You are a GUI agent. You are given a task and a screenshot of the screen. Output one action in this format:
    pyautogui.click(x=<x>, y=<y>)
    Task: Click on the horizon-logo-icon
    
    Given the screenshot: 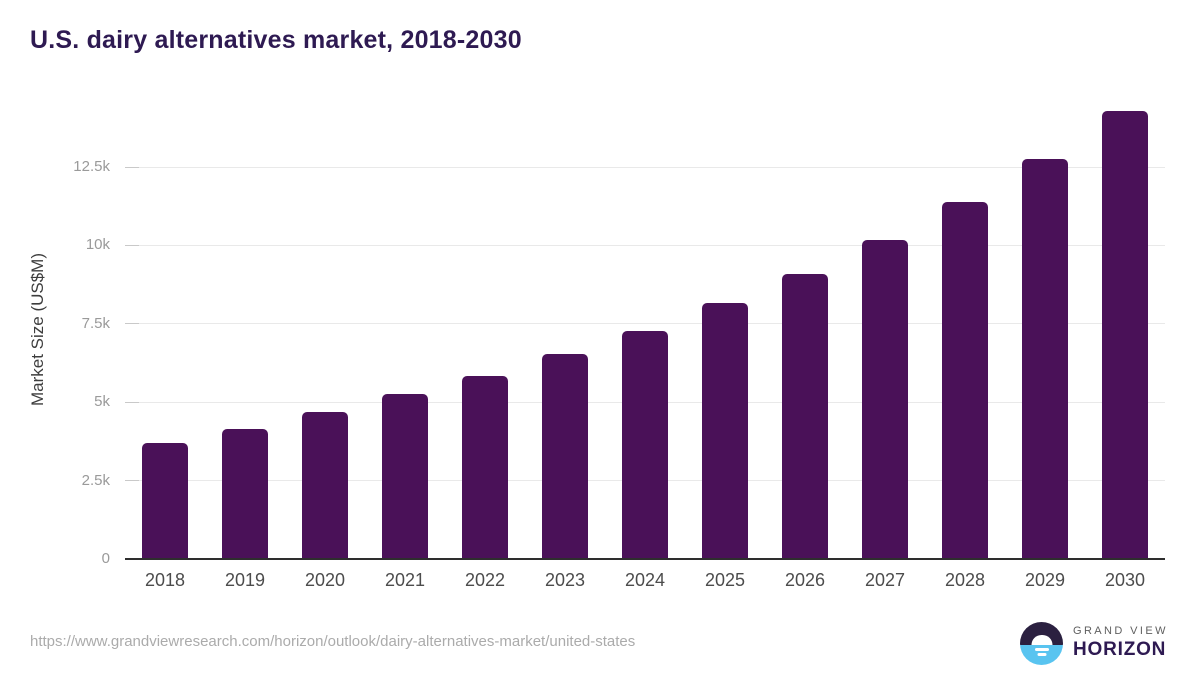 What is the action you would take?
    pyautogui.click(x=1041, y=643)
    